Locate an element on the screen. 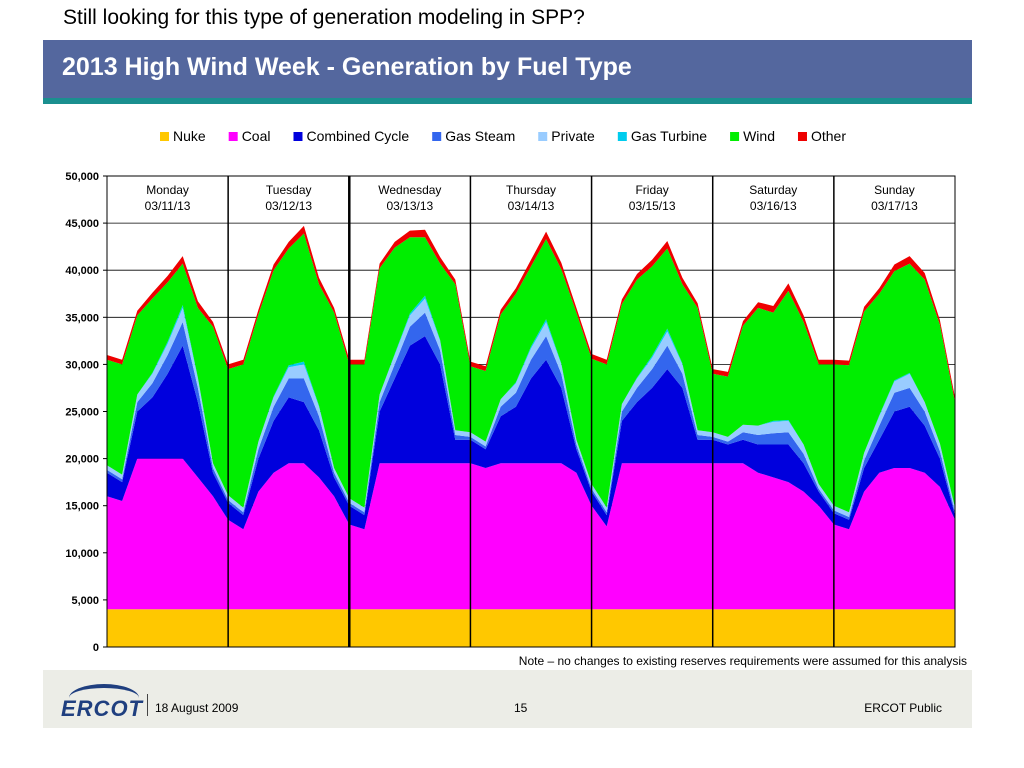 This screenshot has height=768, width=1024. classification-label: ERCOT Public is located at coordinates (903, 708).